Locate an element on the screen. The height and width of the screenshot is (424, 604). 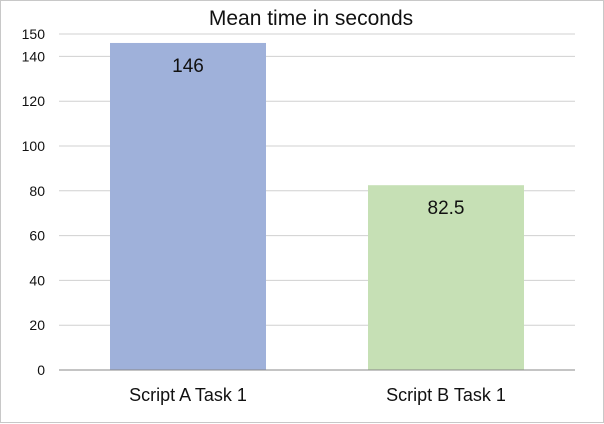
chart-title: Mean time in seconds is located at coordinates (311, 18).